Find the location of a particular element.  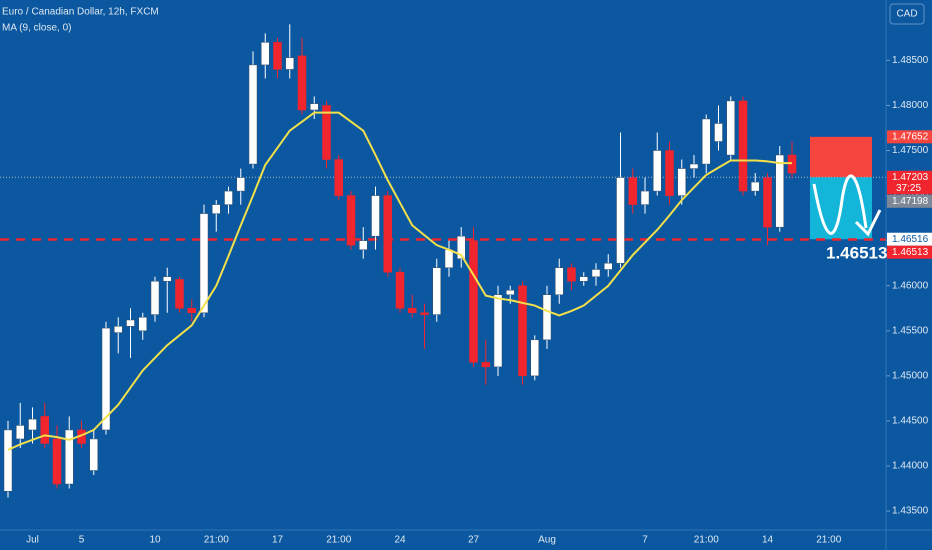

countdown: 37:25 is located at coordinates (908, 188).